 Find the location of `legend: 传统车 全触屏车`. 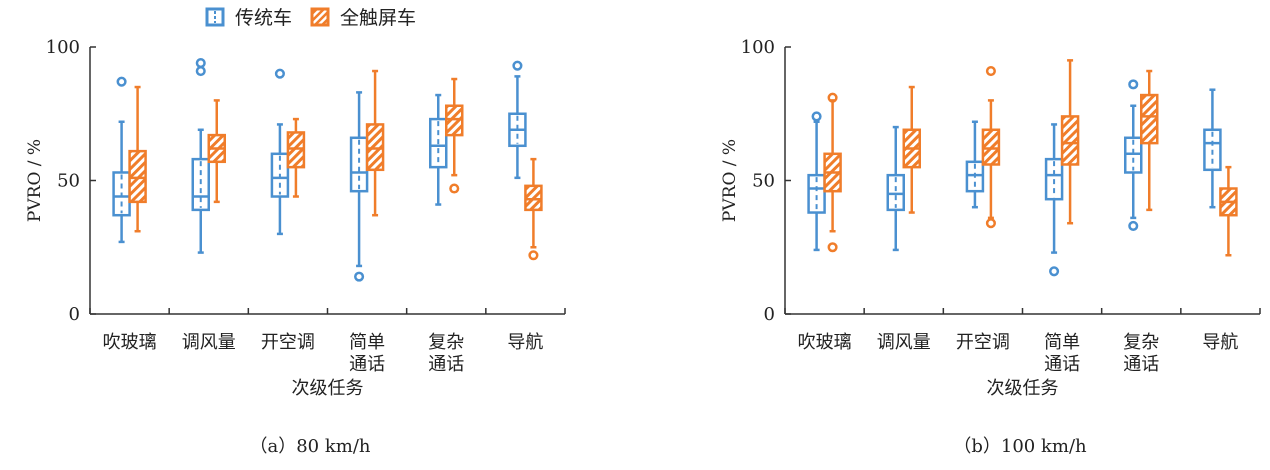

legend: 传统车 全触屏车 is located at coordinates (319, 16).